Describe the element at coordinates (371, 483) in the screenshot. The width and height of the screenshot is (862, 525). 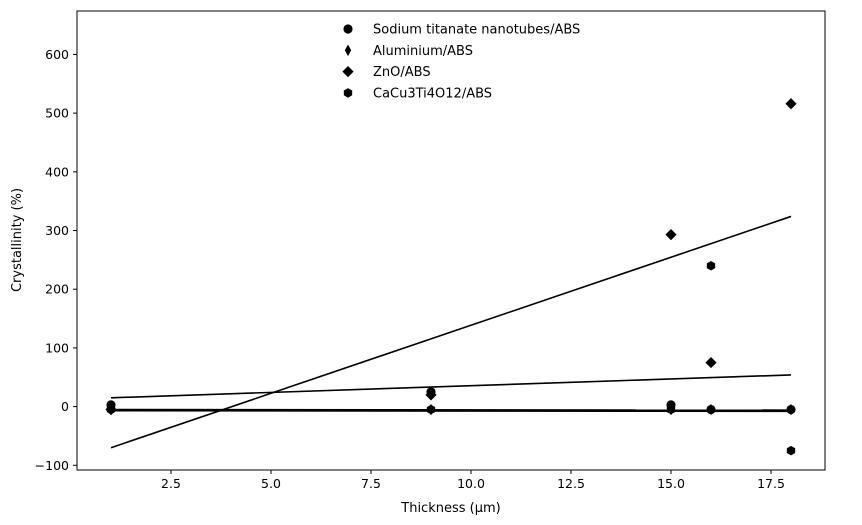
I see `x-tick-label: 7.5` at that location.